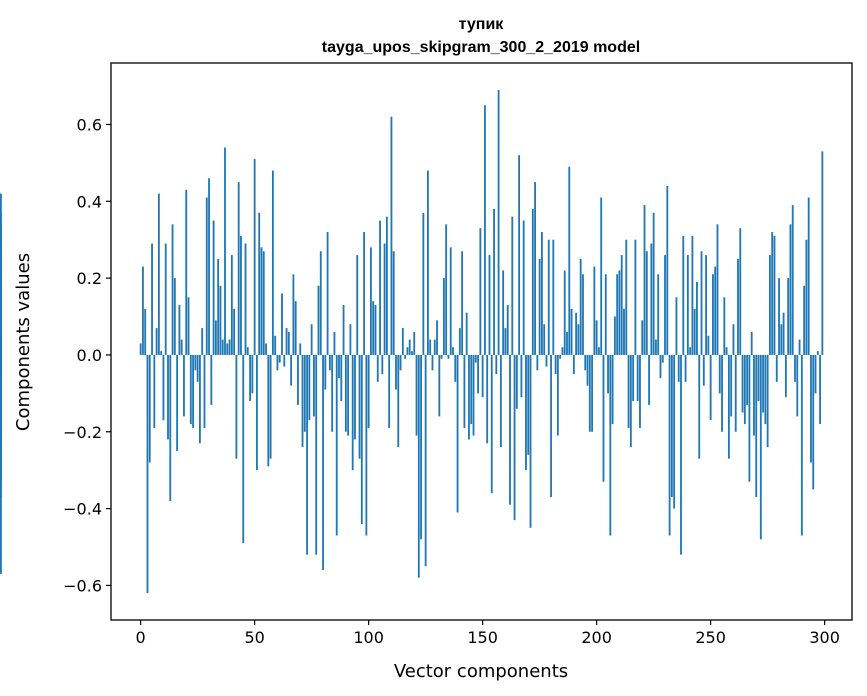 The height and width of the screenshot is (696, 867). Describe the element at coordinates (824, 637) in the screenshot. I see `x-tick-label: 300` at that location.